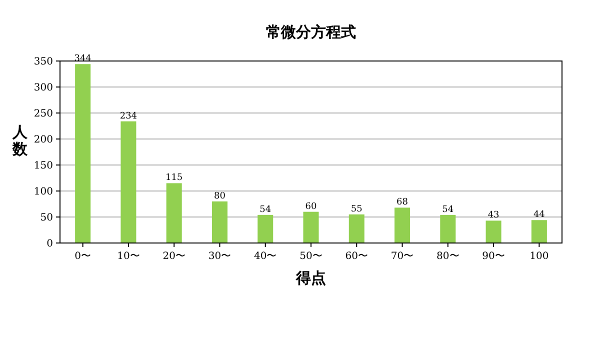  I want to click on x-axis-title: 得点, so click(310, 278).